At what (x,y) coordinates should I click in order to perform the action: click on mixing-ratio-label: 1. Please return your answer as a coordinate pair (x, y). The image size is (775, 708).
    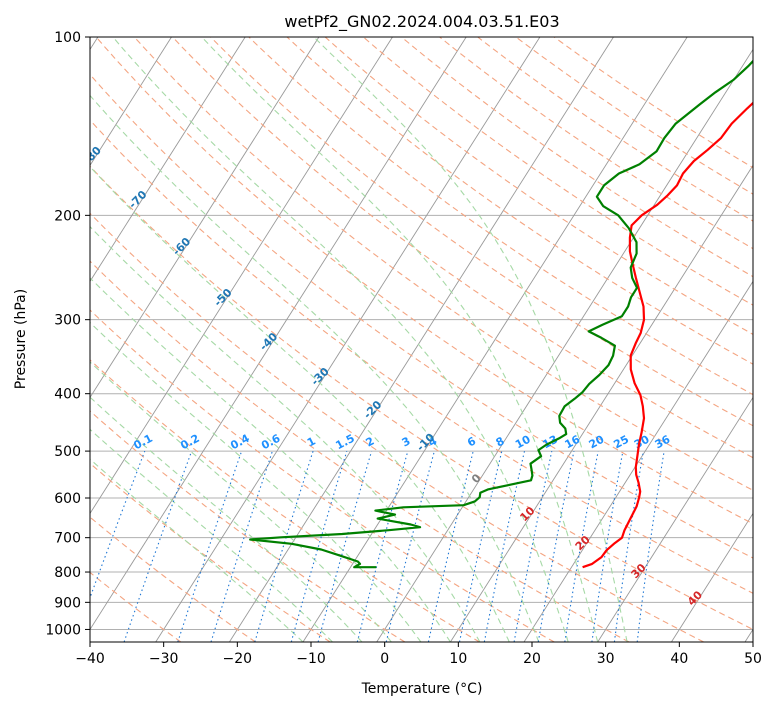
    Looking at the image, I should click on (311, 441).